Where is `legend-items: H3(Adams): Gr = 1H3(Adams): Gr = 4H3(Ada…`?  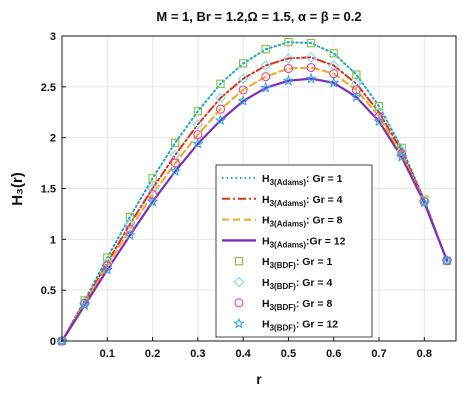
legend-items: H3(Adams): Gr = 1H3(Adams): Gr = 4H3(Ada… is located at coordinates (284, 253).